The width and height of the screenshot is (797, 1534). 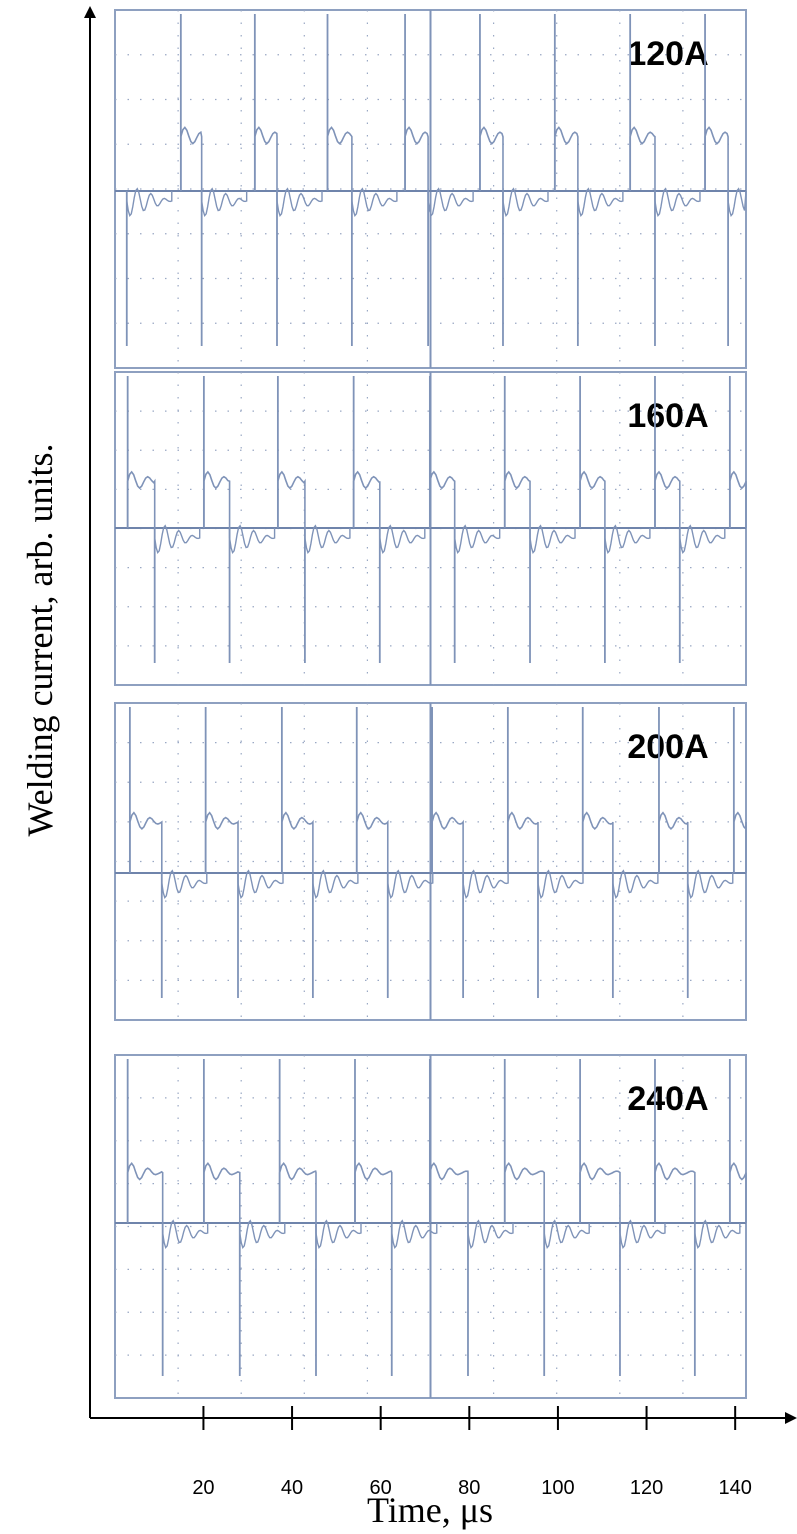 What do you see at coordinates (557, 1488) in the screenshot?
I see `x-tick-label: 100` at bounding box center [557, 1488].